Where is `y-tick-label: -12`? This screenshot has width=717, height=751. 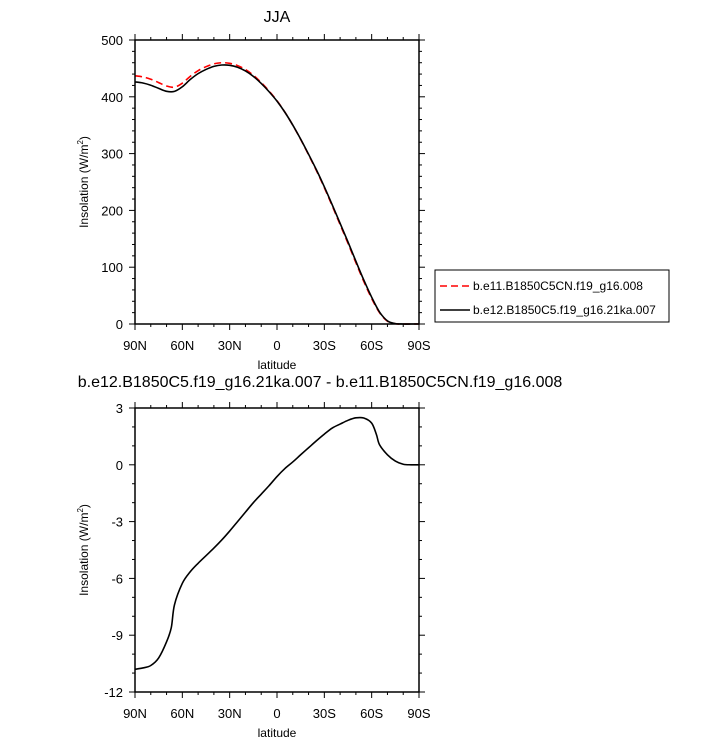
y-tick-label: -12 is located at coordinates (113, 692).